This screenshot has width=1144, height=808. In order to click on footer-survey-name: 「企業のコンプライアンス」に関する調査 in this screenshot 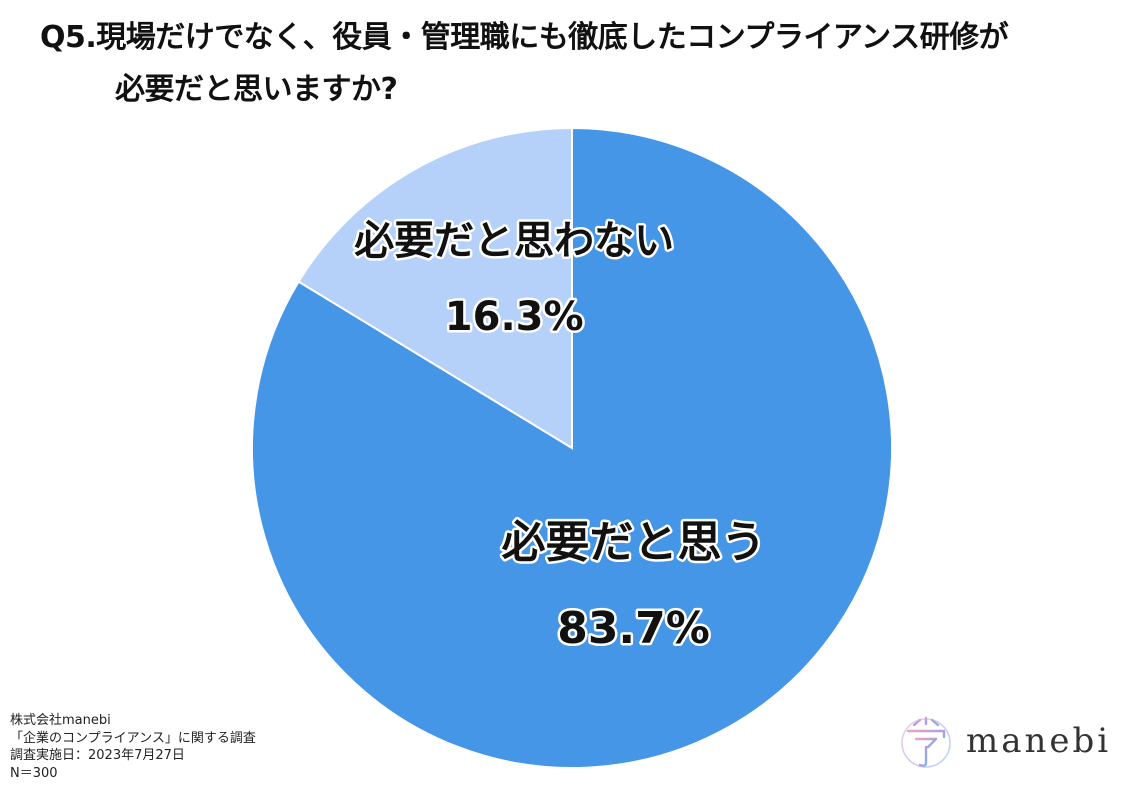, I will do `click(133, 738)`.